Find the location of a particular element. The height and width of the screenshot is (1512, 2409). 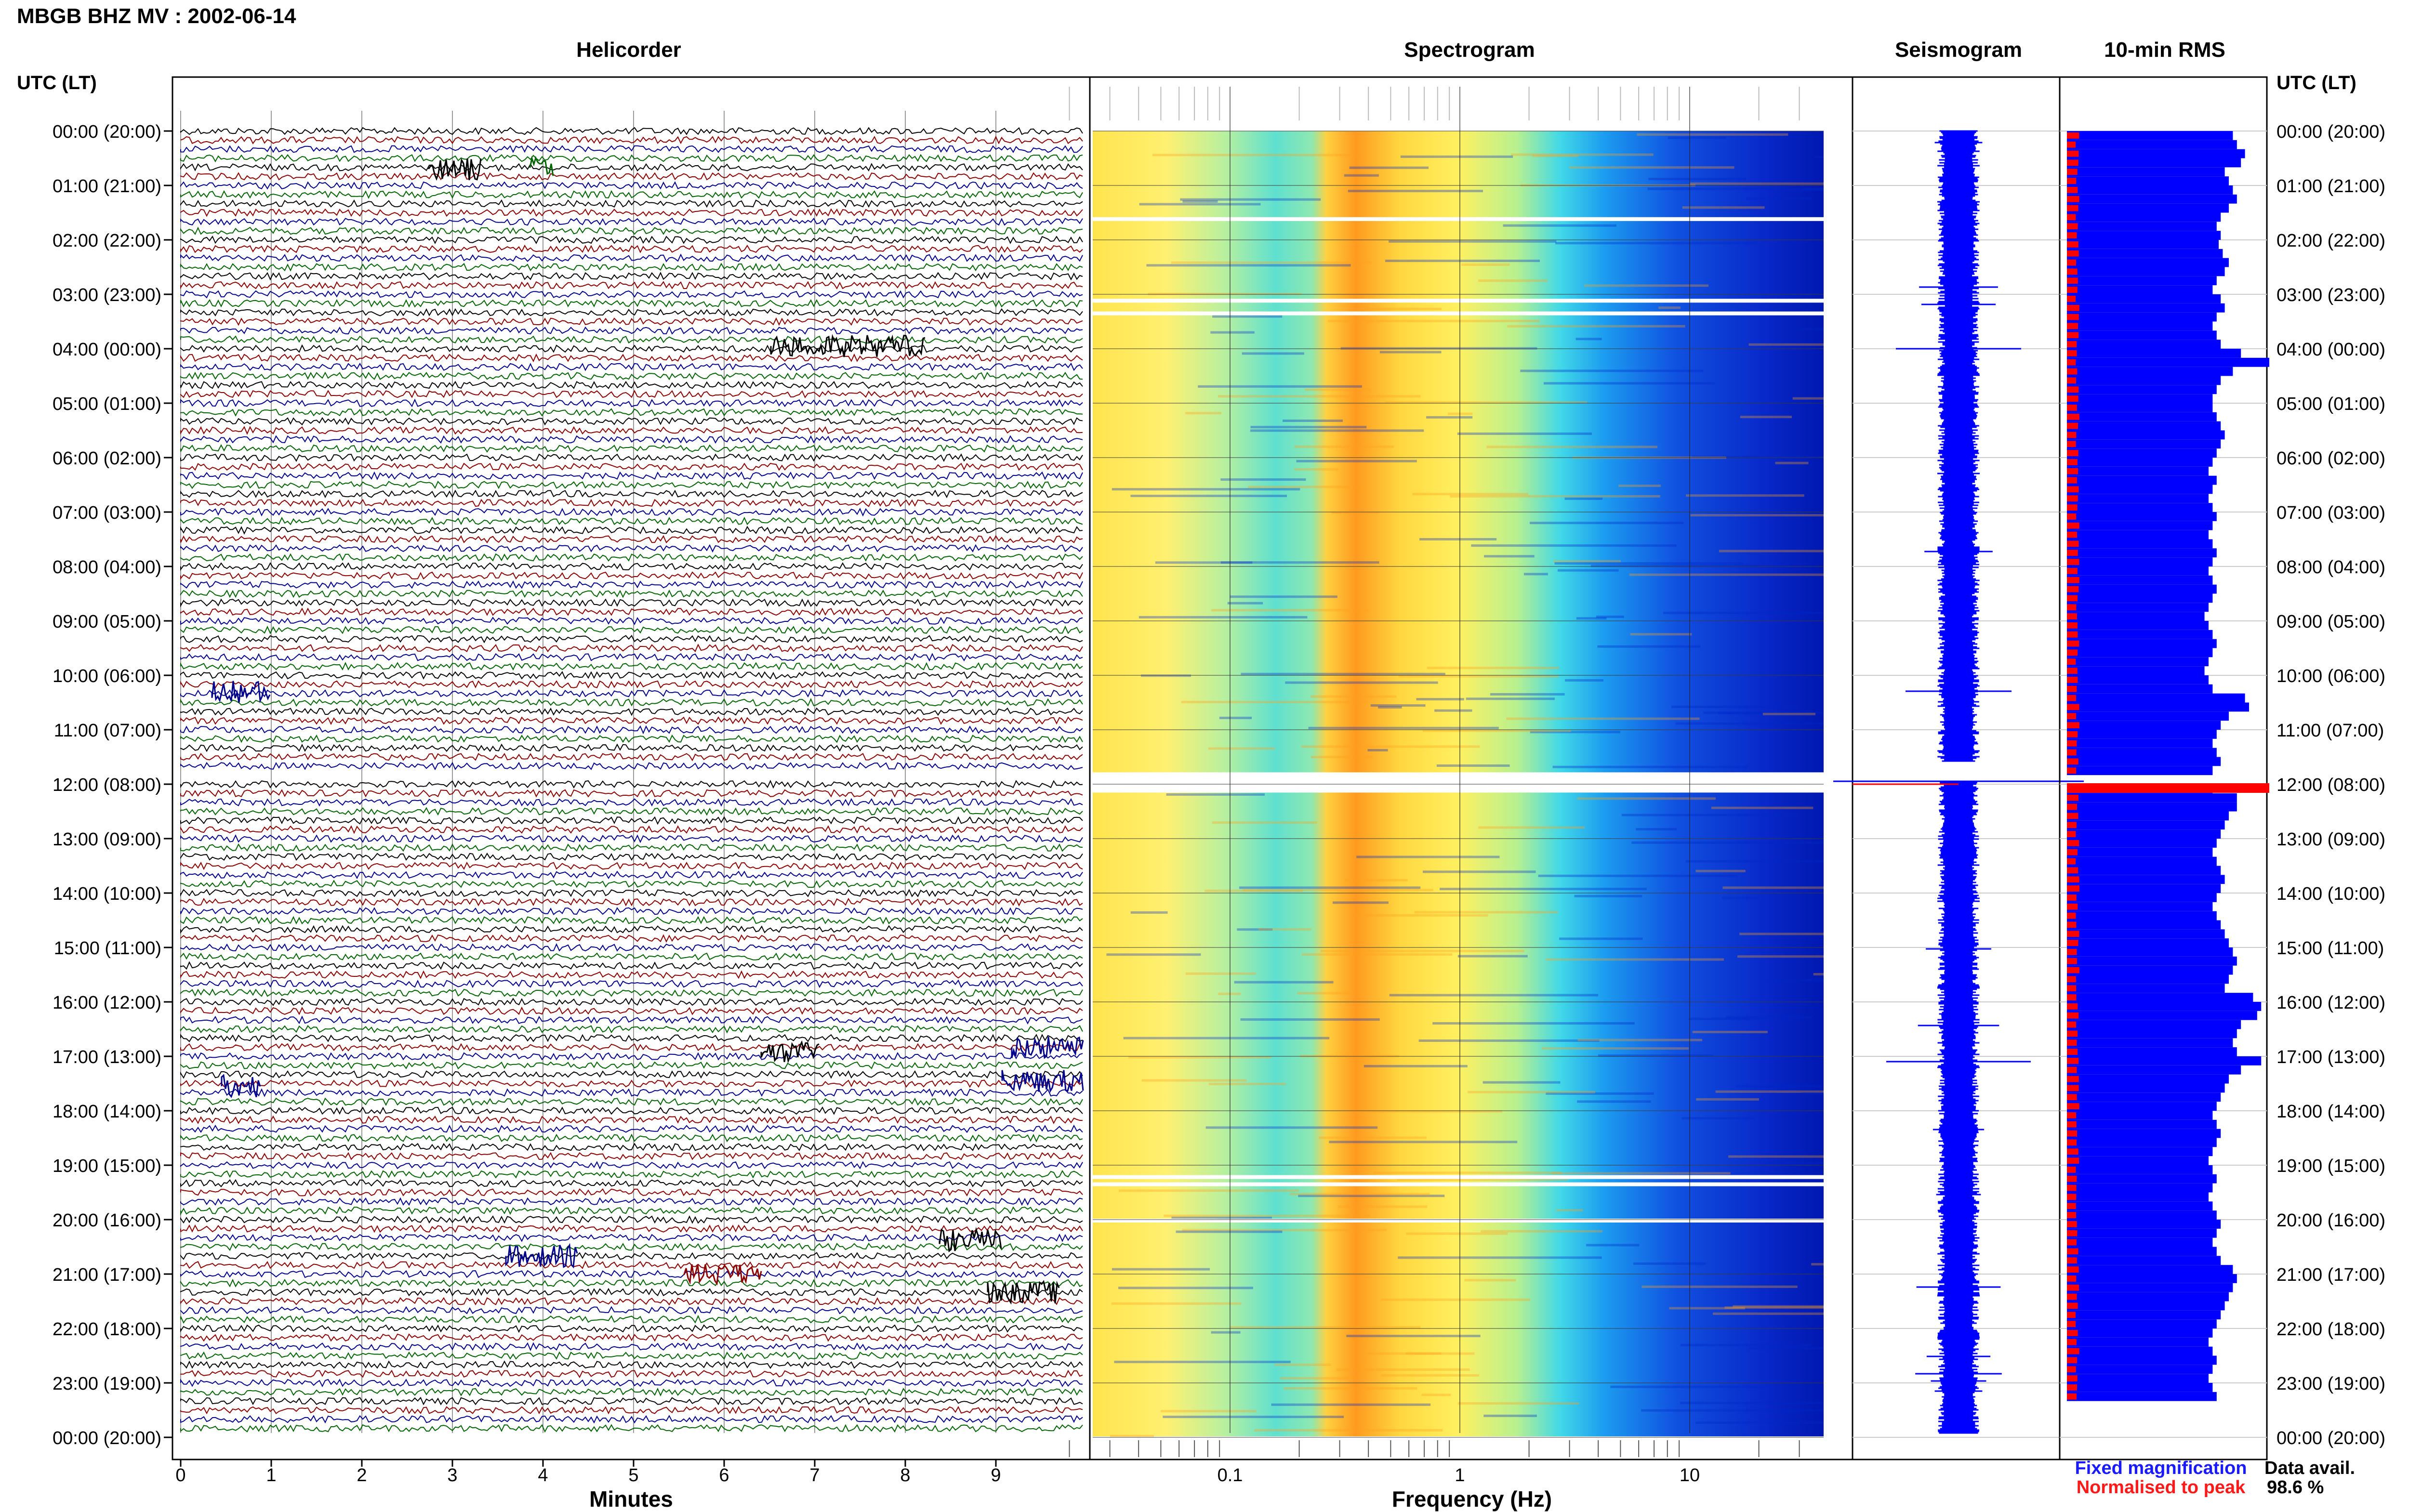

time-tick-left: 01:00 (21:00) is located at coordinates (107, 186).